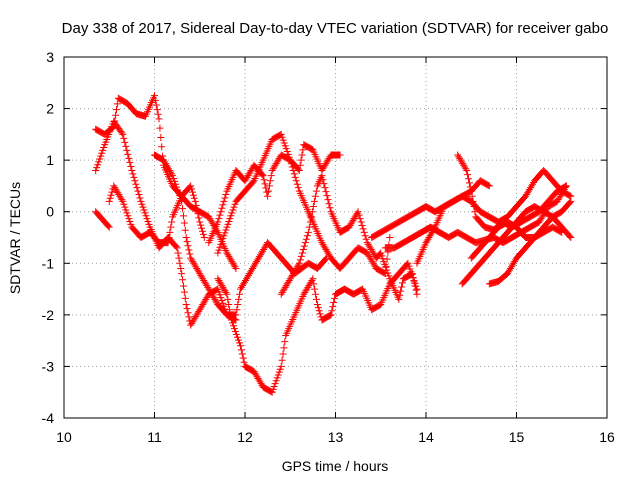  What do you see at coordinates (154, 437) in the screenshot?
I see `x-tick-label: 11` at bounding box center [154, 437].